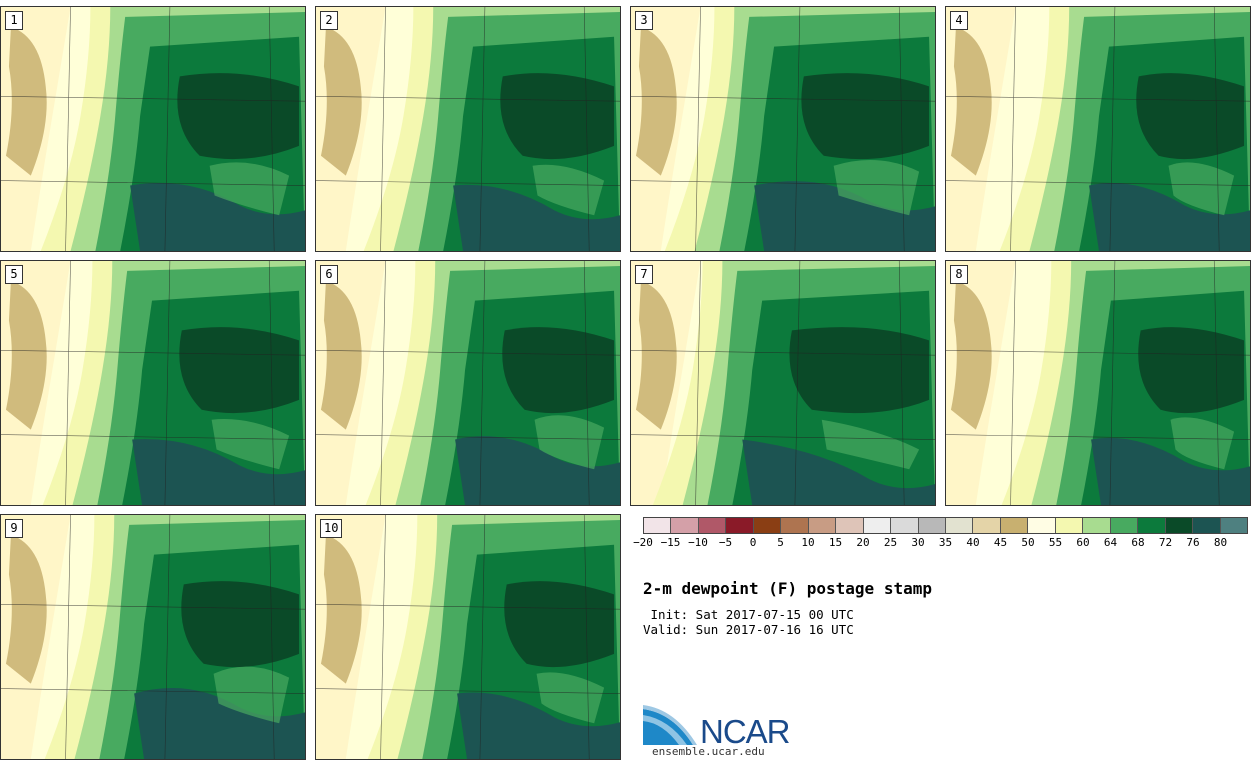  I want to click on stamp-panel-7: 7, so click(783, 383).